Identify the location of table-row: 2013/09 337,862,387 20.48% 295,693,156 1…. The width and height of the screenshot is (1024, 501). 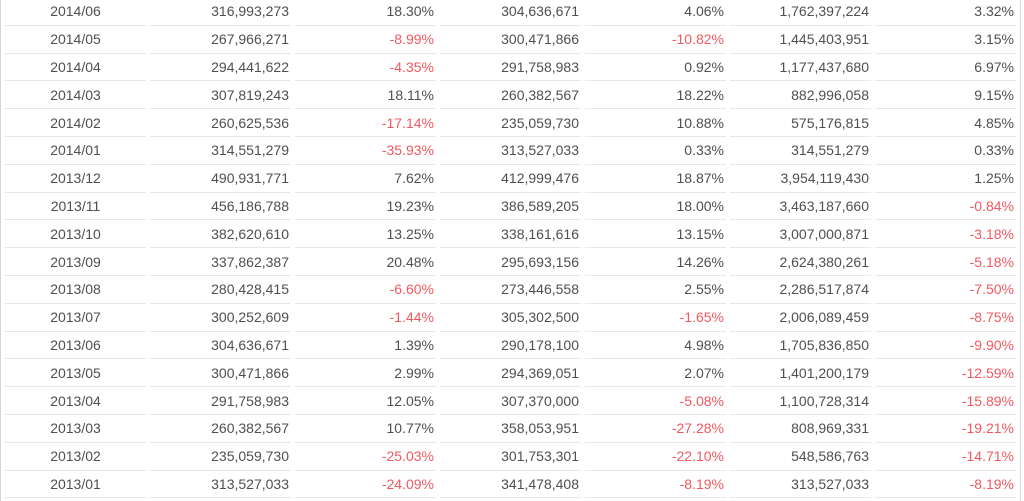
(510, 262).